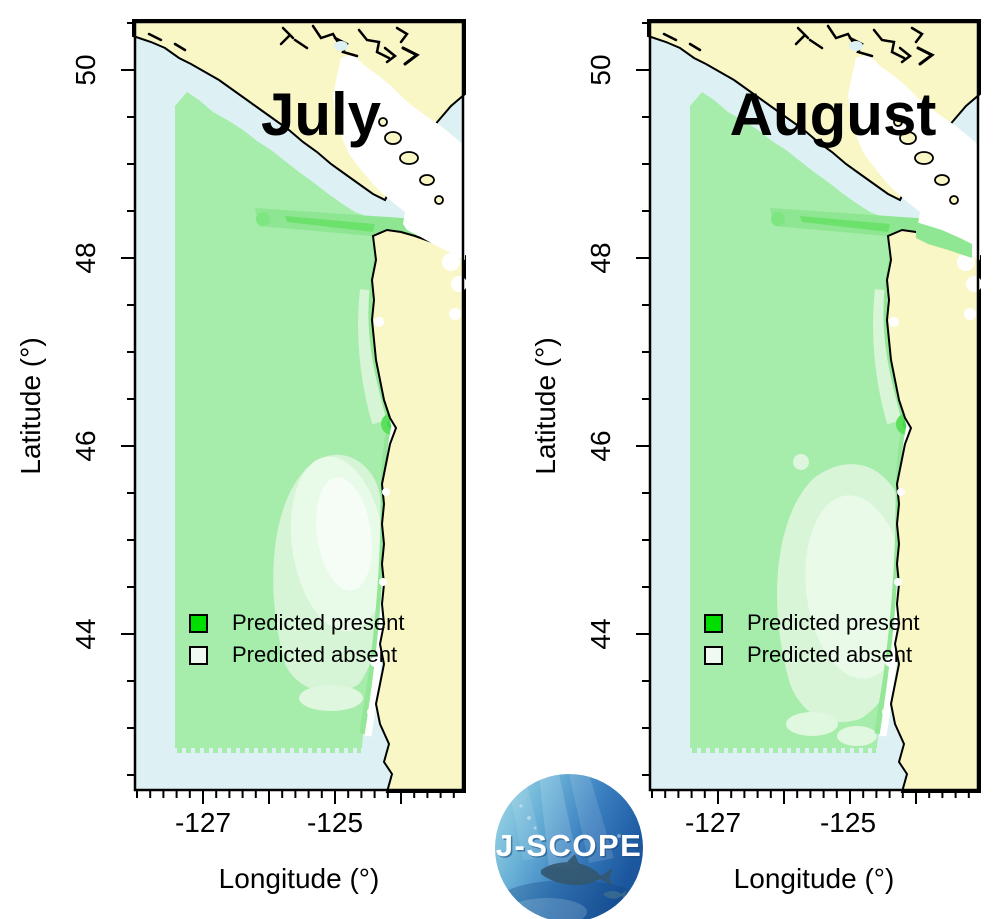 The image size is (1000, 919). I want to click on small-fish-icon, so click(615, 895).